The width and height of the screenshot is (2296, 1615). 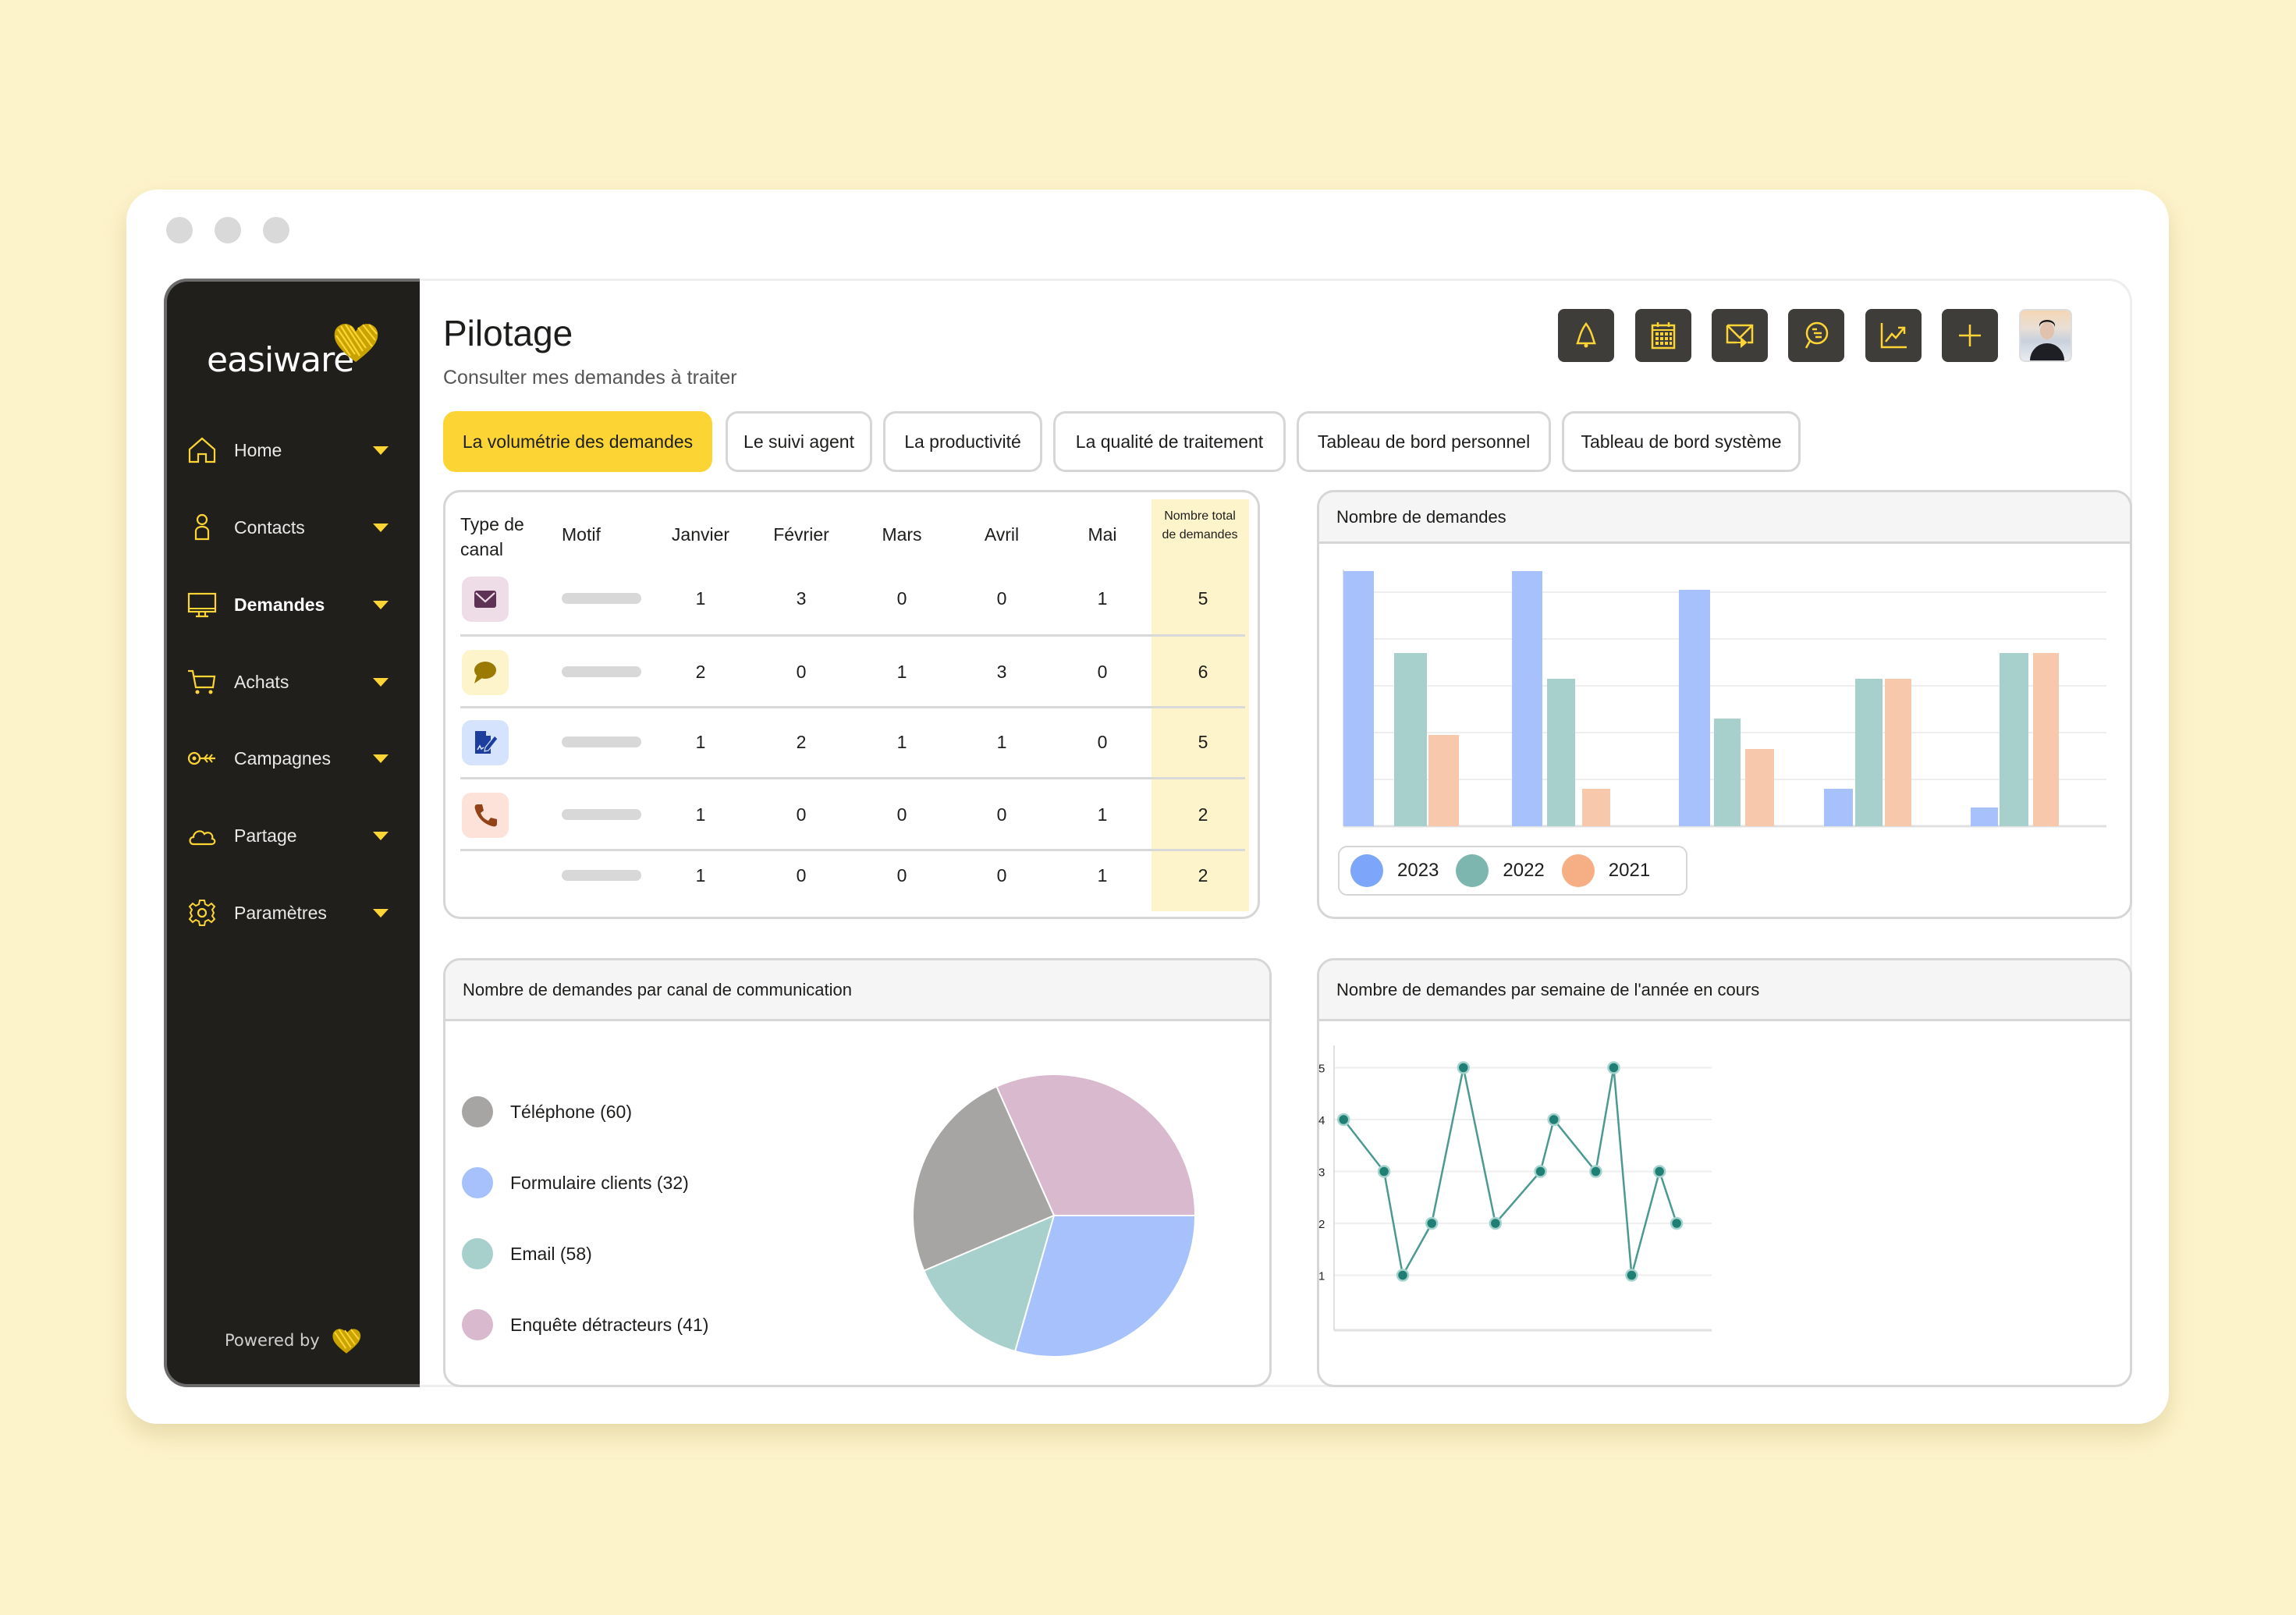 I want to click on column-header-motif: Motif, so click(x=581, y=534).